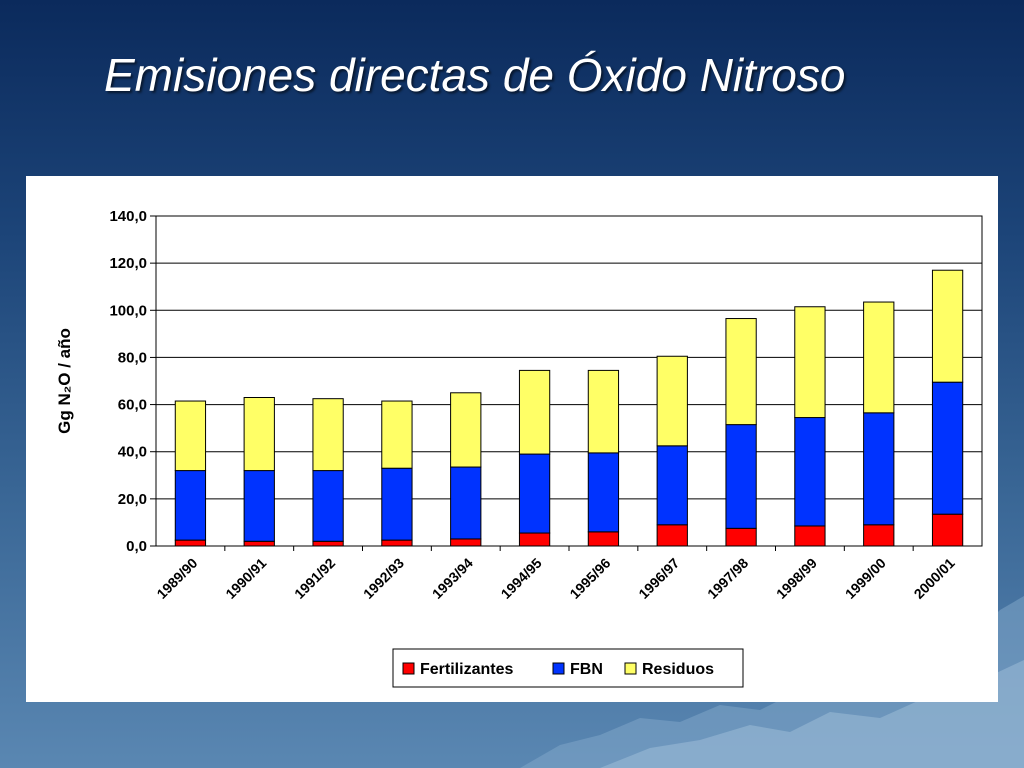 The width and height of the screenshot is (1024, 768). What do you see at coordinates (132, 499) in the screenshot?
I see `y-tick-label: 20,0` at bounding box center [132, 499].